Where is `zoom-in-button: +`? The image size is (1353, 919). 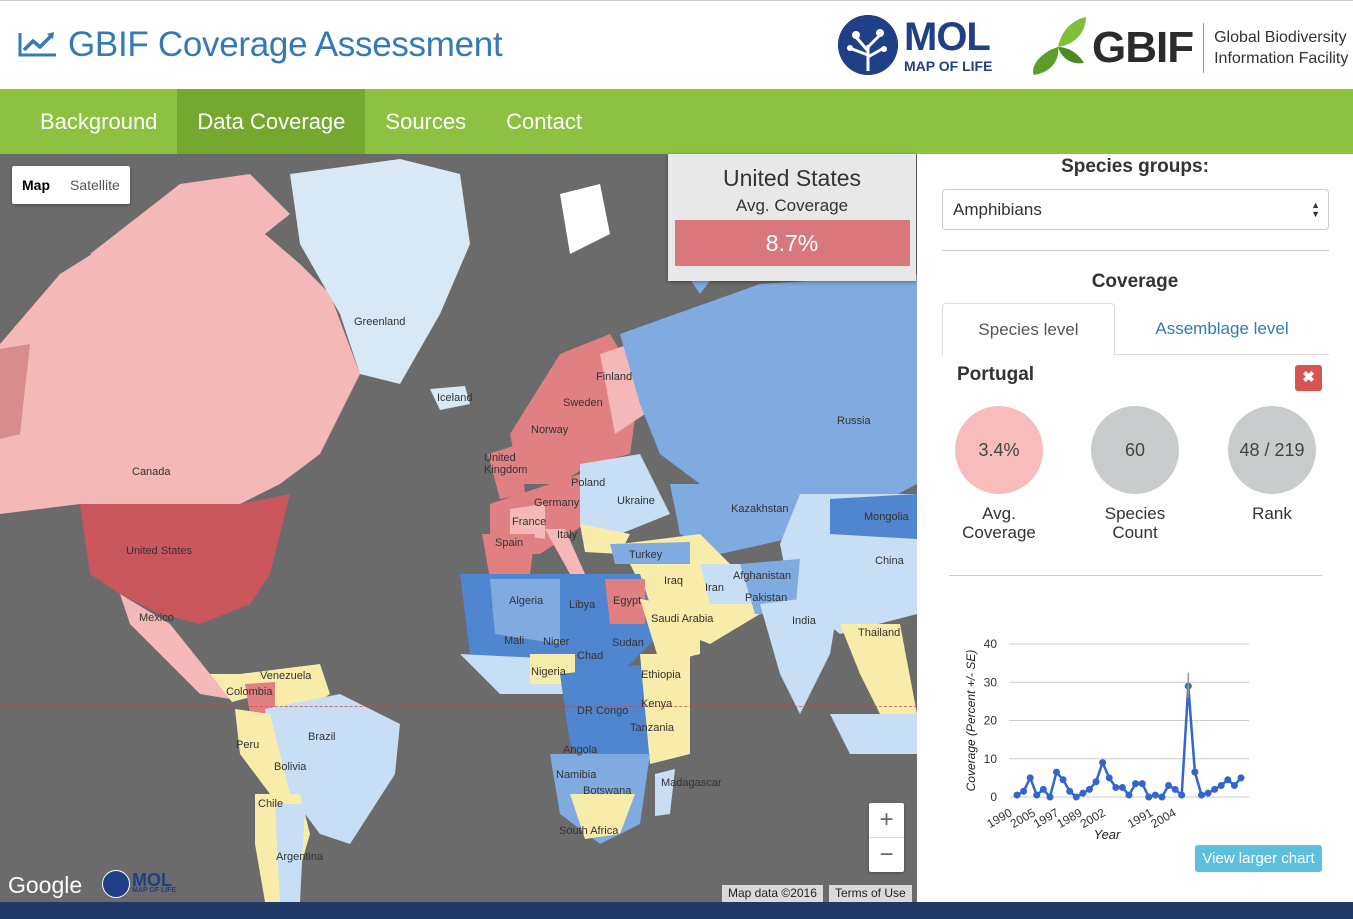 zoom-in-button: + is located at coordinates (886, 819).